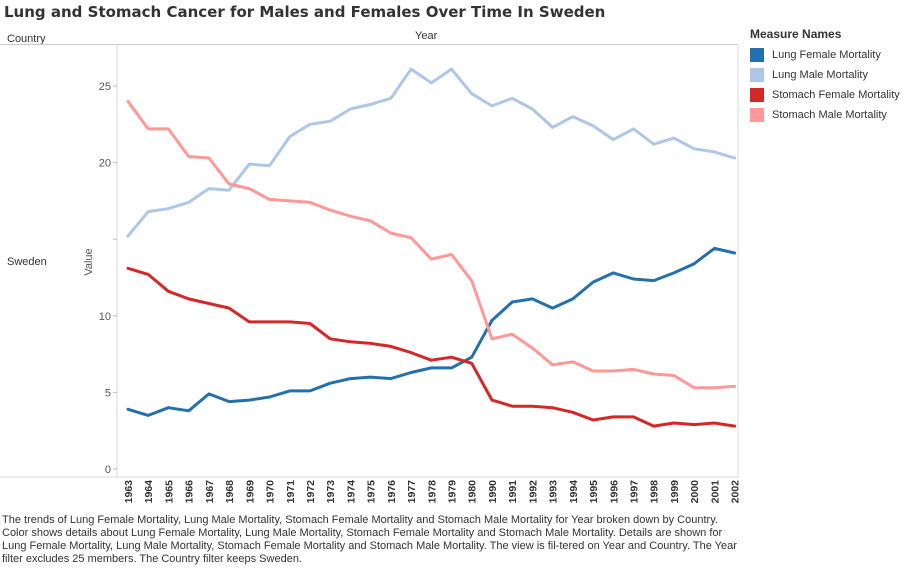 The width and height of the screenshot is (903, 570). Describe the element at coordinates (105, 164) in the screenshot. I see `y-tick-label: 20` at that location.